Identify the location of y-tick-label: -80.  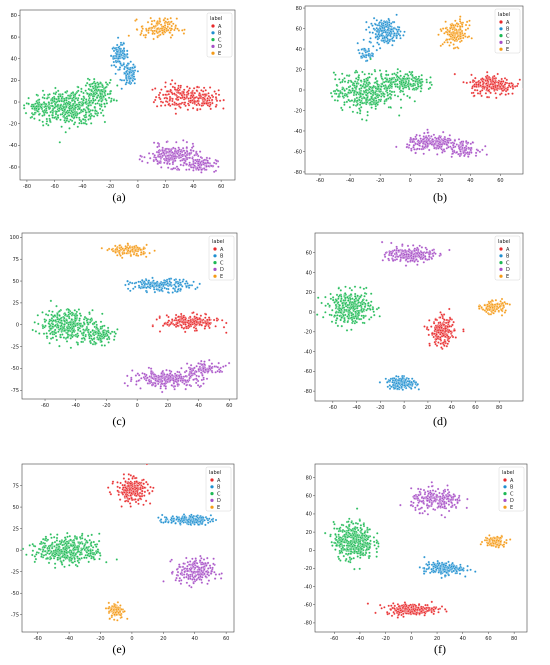
(308, 392).